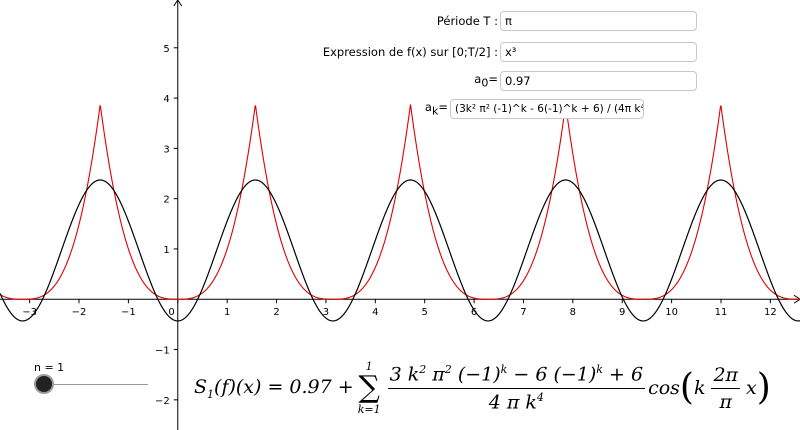 This screenshot has width=800, height=430. What do you see at coordinates (721, 312) in the screenshot?
I see `x-tick-label: 11` at bounding box center [721, 312].